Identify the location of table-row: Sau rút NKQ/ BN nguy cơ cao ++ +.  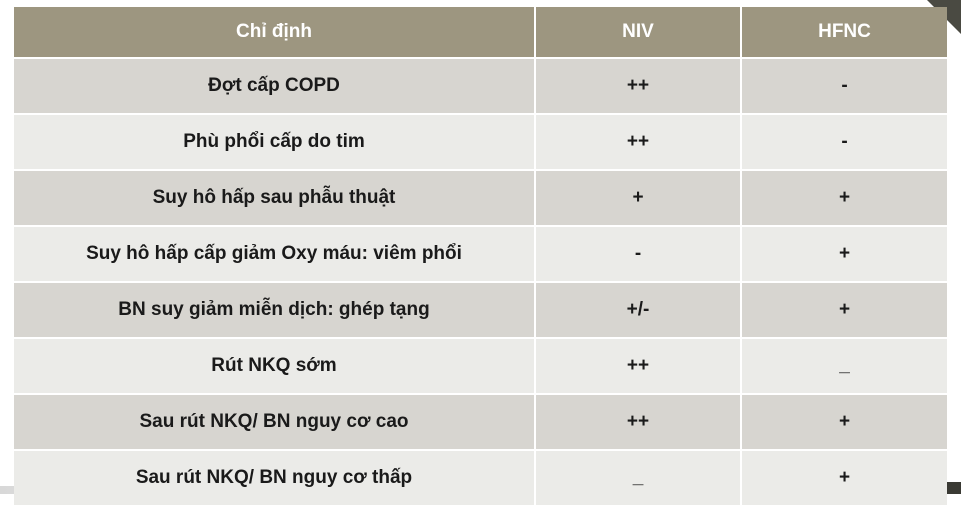
(480, 421).